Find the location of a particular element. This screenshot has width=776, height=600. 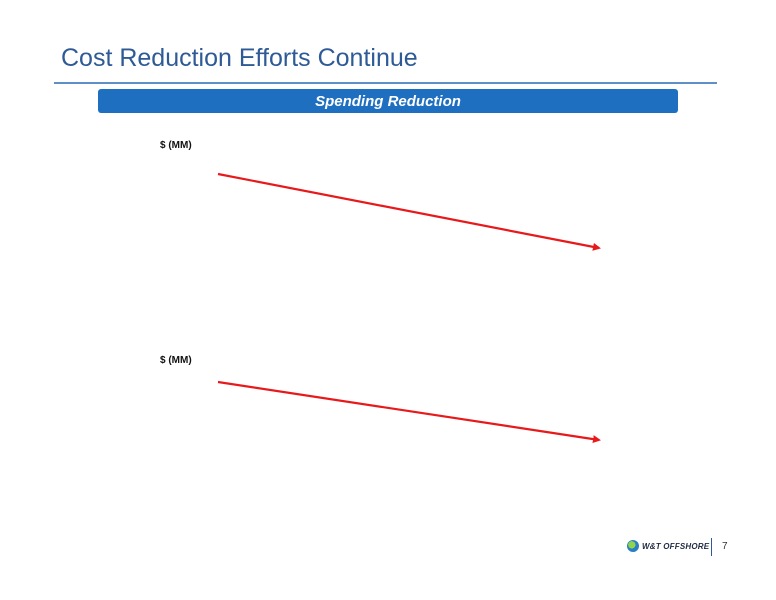

company-logo: W&T OFFSHORE is located at coordinates (668, 546).